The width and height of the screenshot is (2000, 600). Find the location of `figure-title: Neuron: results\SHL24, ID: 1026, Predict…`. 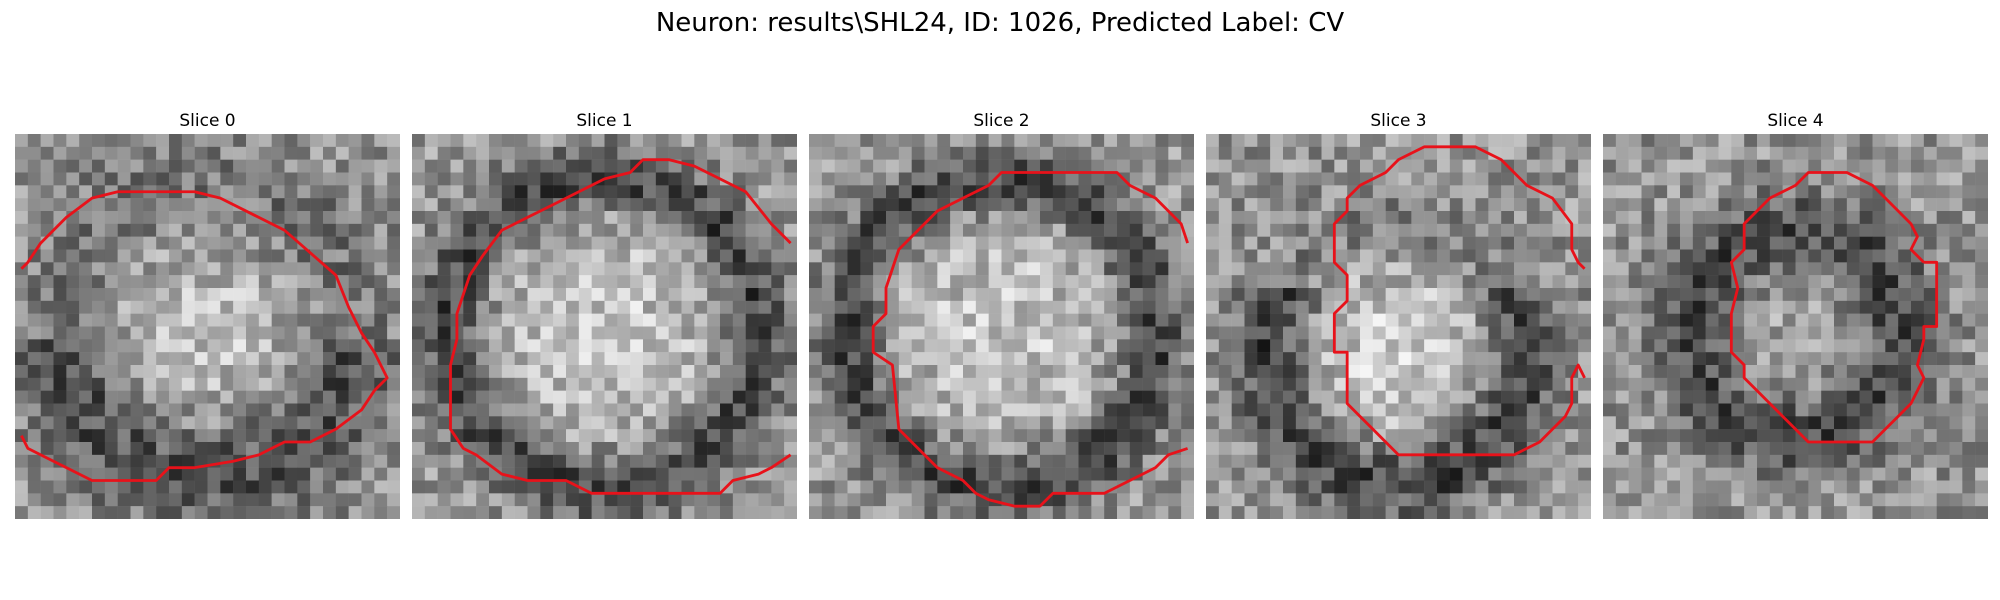

figure-title: Neuron: results\SHL24, ID: 1026, Predict… is located at coordinates (1000, 23).